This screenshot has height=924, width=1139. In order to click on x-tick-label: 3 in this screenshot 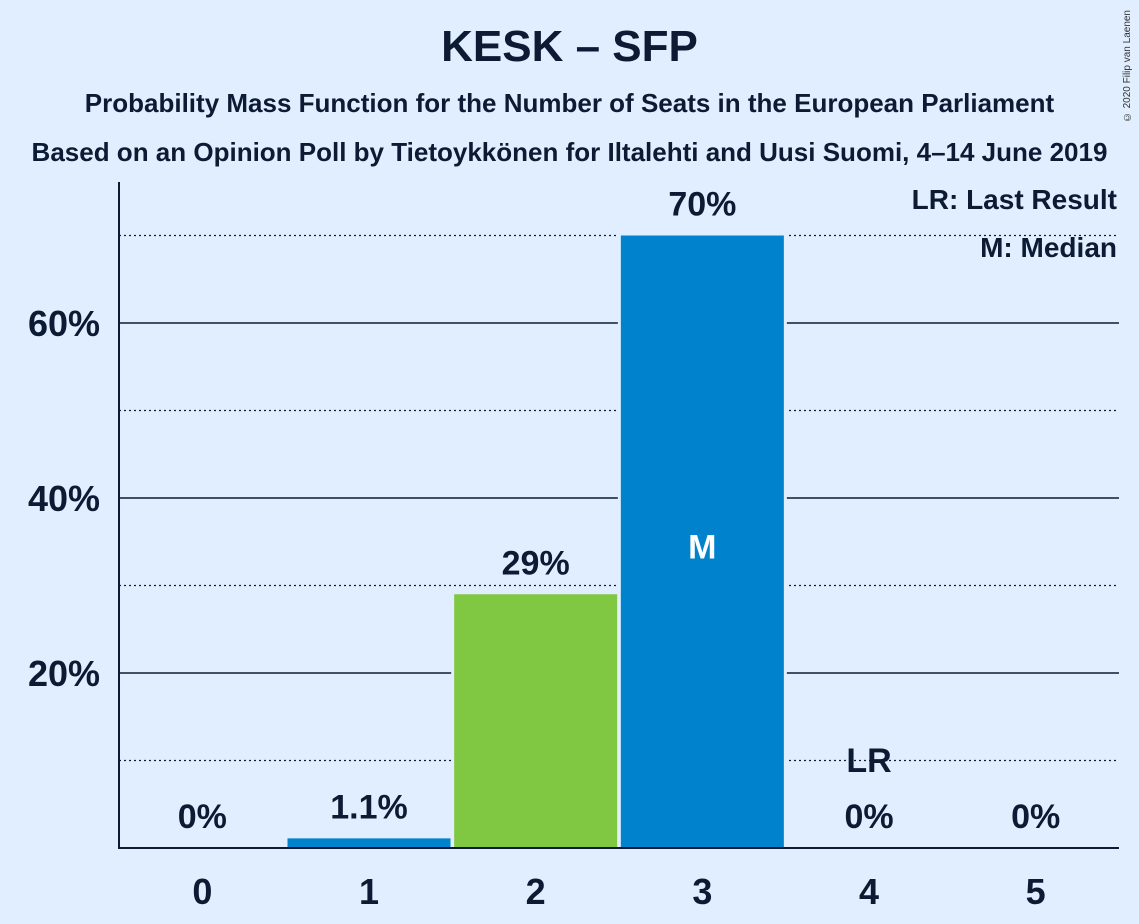, I will do `click(702, 891)`.